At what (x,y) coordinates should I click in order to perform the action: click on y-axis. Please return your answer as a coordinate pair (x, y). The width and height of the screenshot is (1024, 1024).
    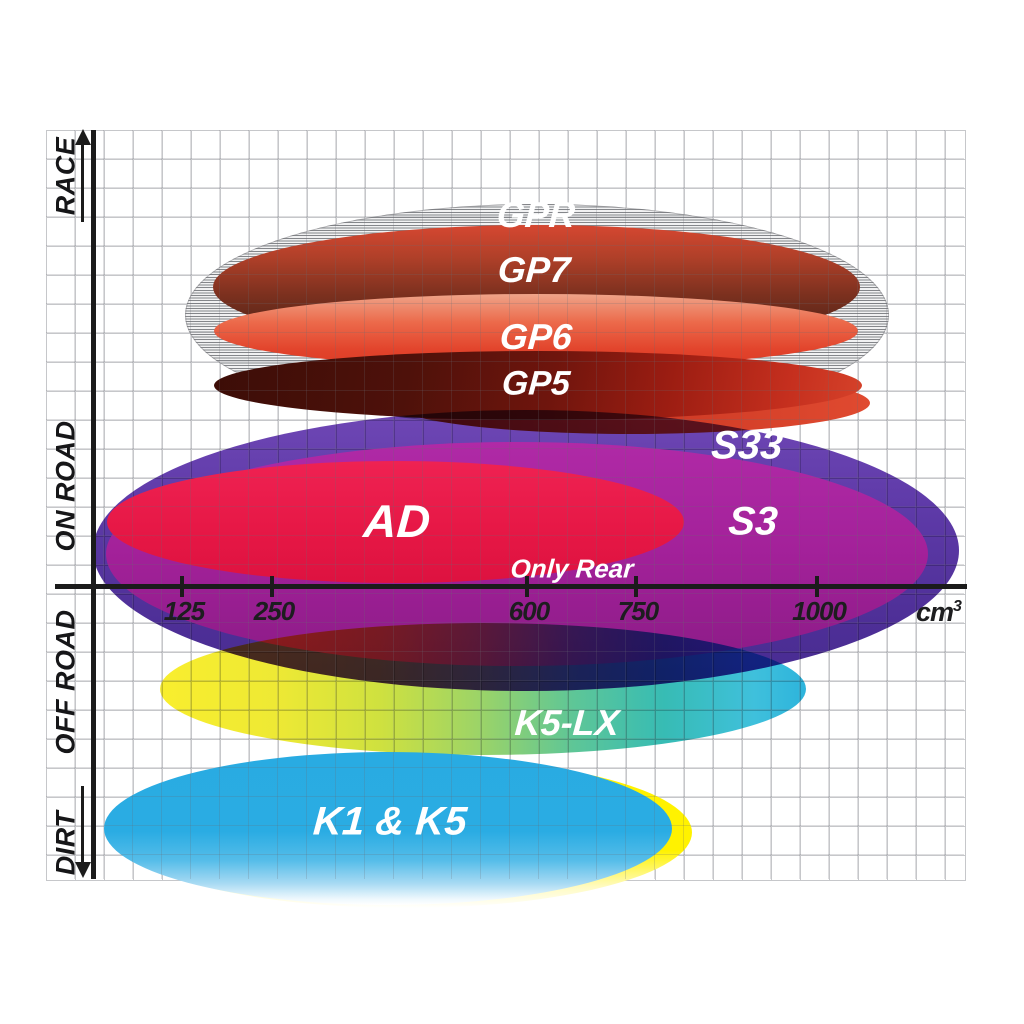
    Looking at the image, I should click on (93, 504).